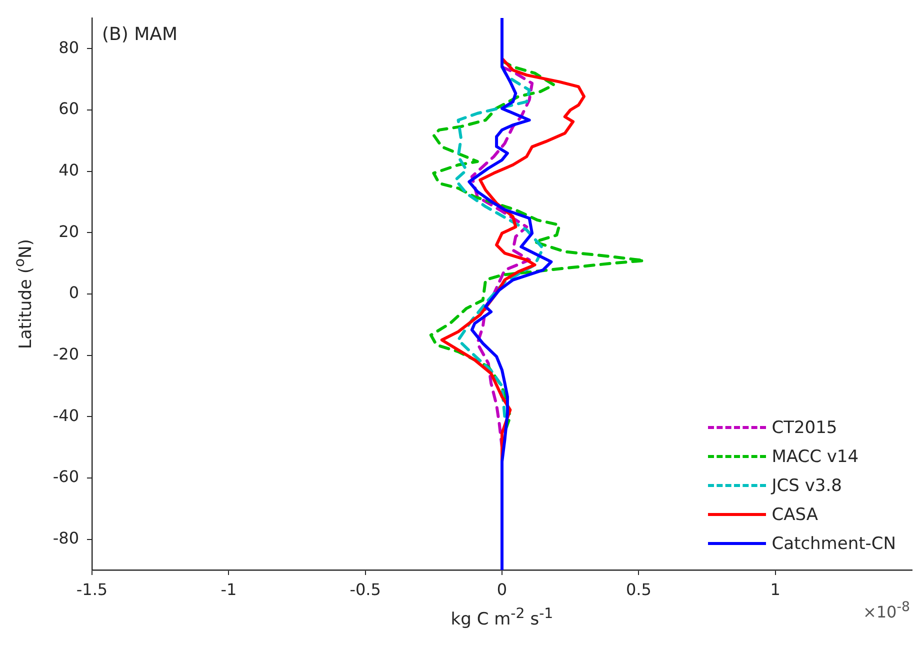 The image size is (914, 656). Describe the element at coordinates (92, 589) in the screenshot. I see `x-tick-label: -1.5` at that location.